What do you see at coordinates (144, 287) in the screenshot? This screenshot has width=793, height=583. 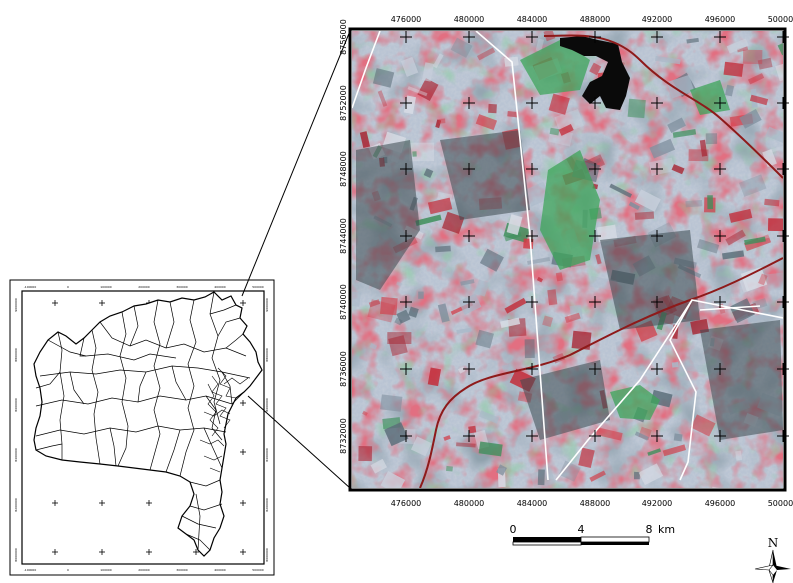 I see `inset-x-tick-label-top: 200000` at bounding box center [144, 287].